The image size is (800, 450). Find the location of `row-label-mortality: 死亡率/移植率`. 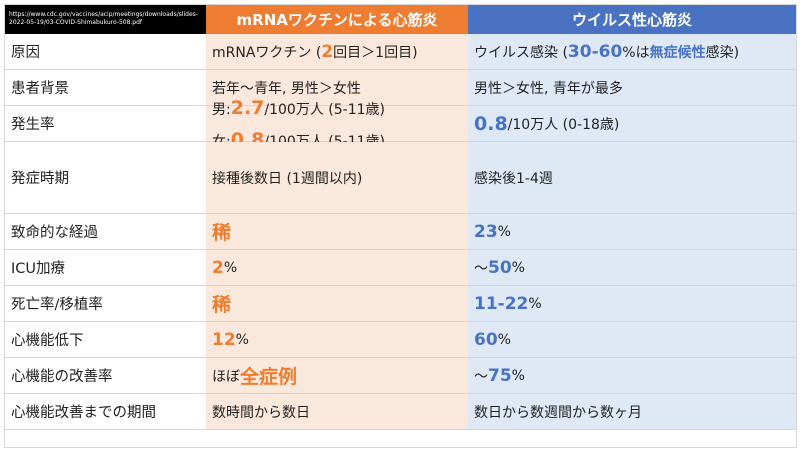

row-label-mortality: 死亡率/移植率 is located at coordinates (105, 304).